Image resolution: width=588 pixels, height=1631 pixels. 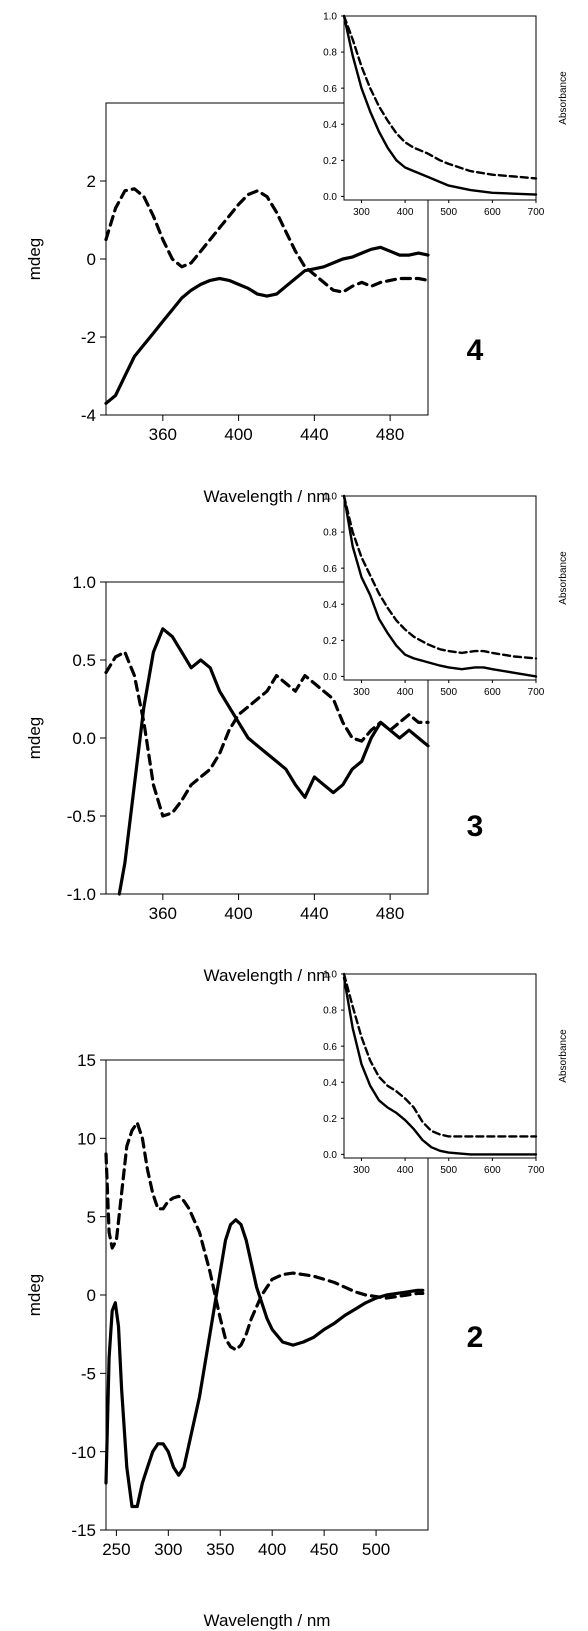 I want to click on panel-number-label: 2, so click(x=475, y=1337).